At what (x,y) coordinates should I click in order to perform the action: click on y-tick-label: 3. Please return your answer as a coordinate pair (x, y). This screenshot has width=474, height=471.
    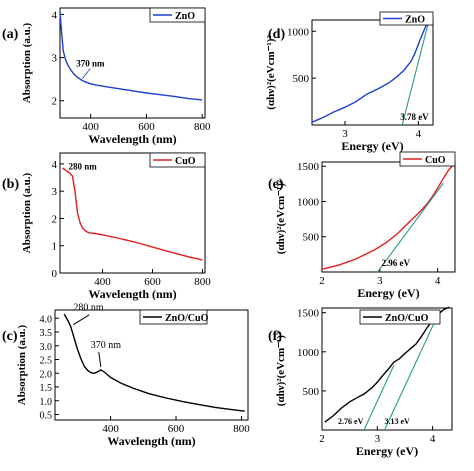
    Looking at the image, I should click on (55, 59).